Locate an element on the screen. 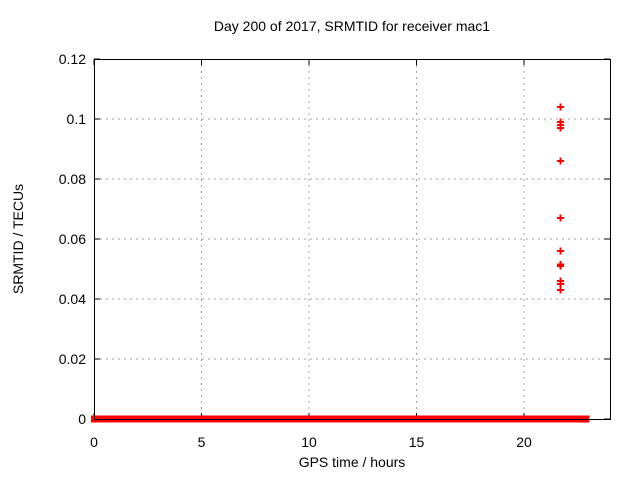 Image resolution: width=640 pixels, height=480 pixels. x-axis-label: GPS time / hours is located at coordinates (352, 462).